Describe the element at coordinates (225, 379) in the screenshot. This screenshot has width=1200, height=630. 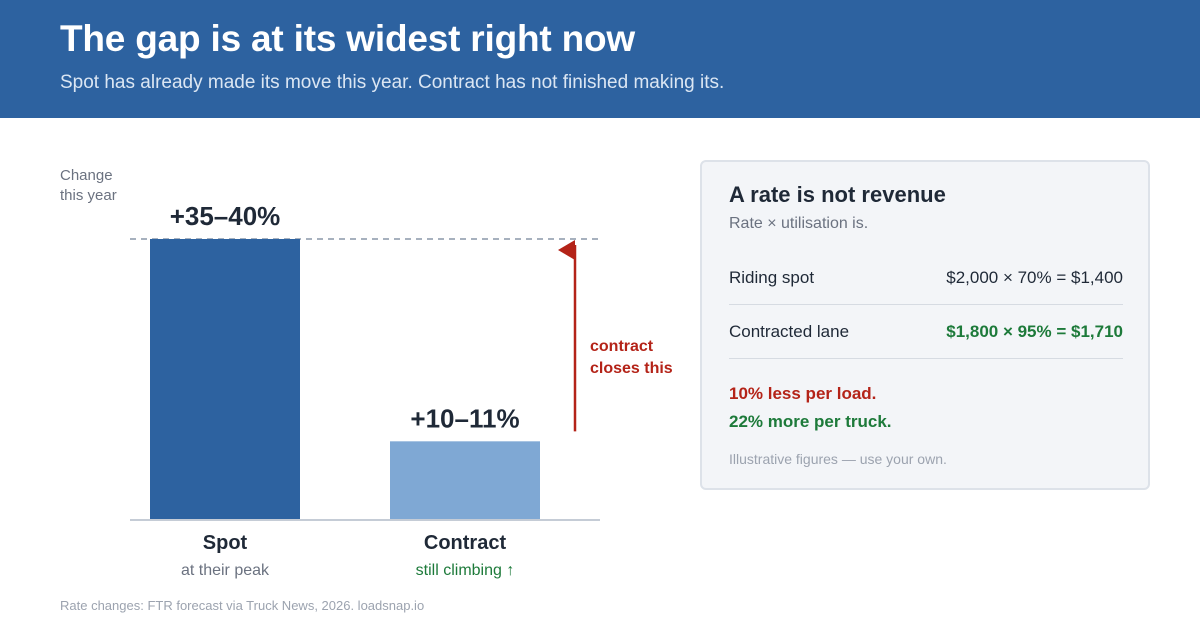
I see `bar-spot` at that location.